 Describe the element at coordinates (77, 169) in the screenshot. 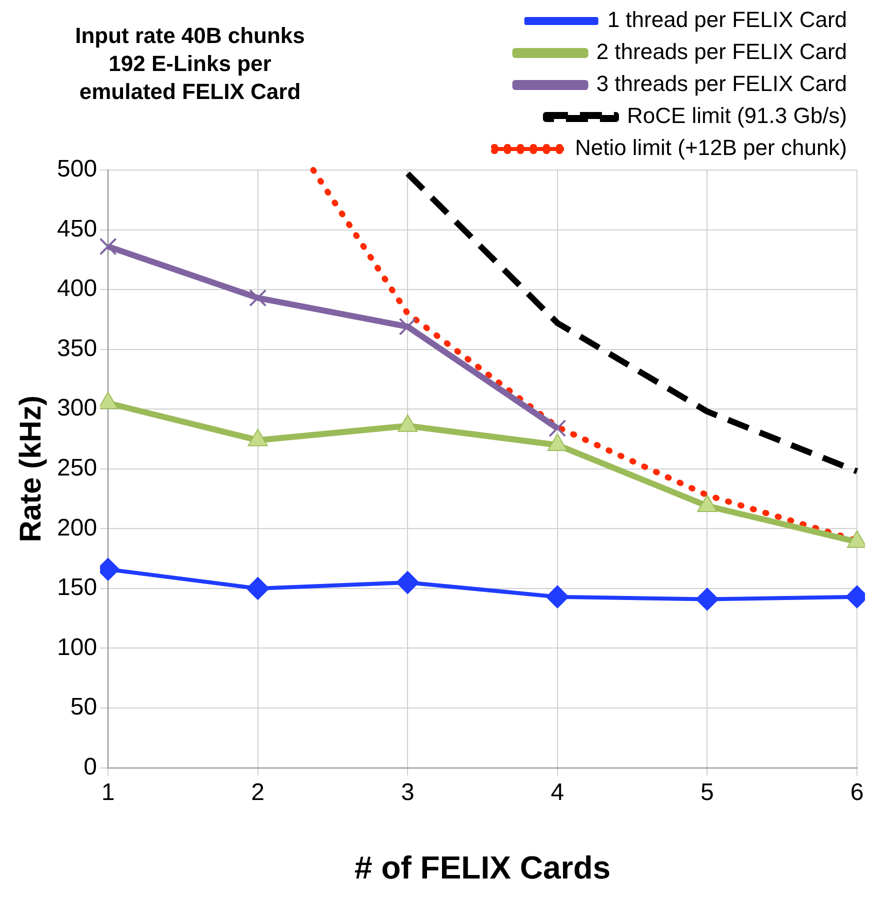

I see `y-tick-label: 500` at that location.